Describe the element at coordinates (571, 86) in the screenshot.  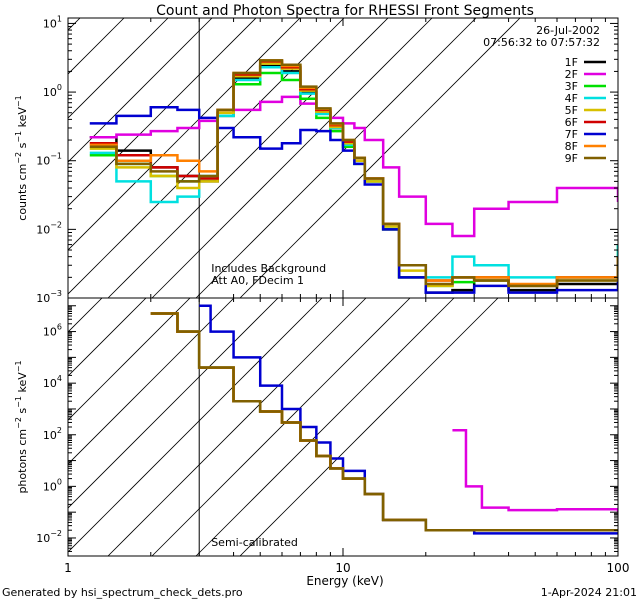
I see `legend-label-3F: 3F` at that location.